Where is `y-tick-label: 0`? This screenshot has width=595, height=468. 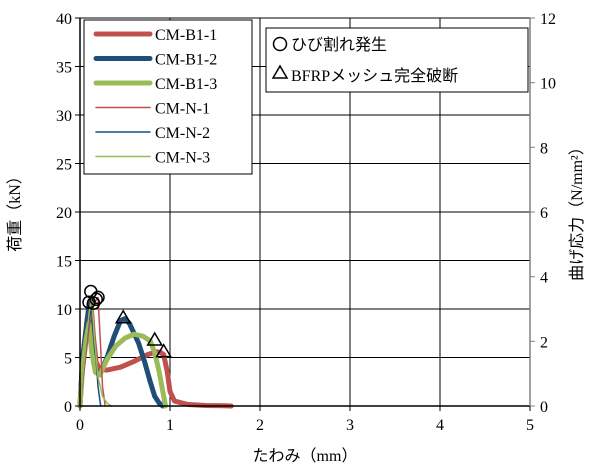
y-tick-label: 0 is located at coordinates (68, 407).